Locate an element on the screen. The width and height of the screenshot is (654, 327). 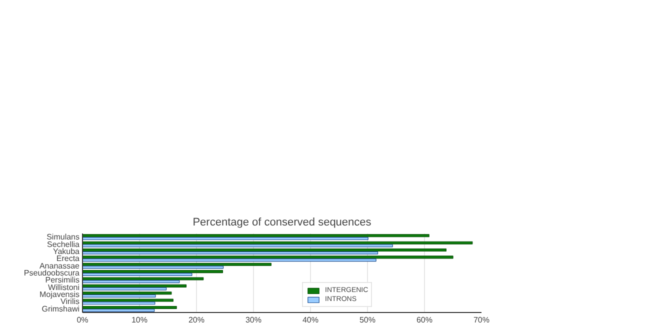
x-tick-label: 10% is located at coordinates (139, 320).